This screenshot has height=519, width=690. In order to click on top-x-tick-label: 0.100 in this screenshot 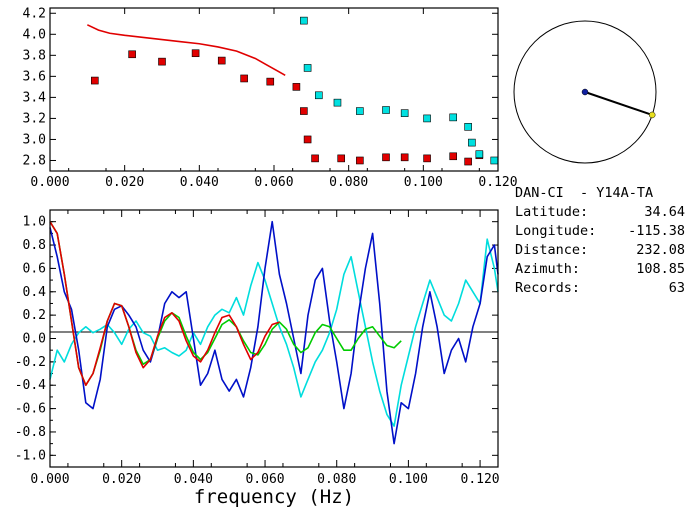, I will do `click(423, 182)`.